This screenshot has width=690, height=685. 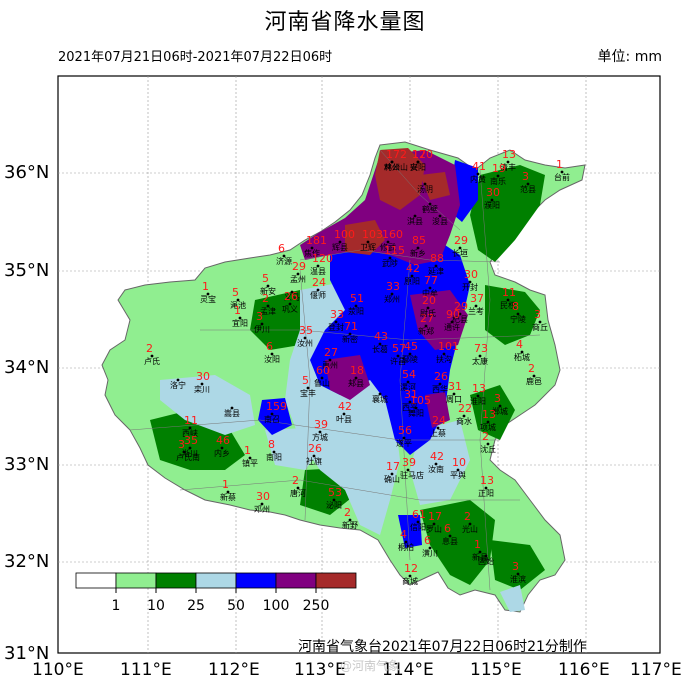 I want to click on city-name: 修武, so click(x=388, y=247).